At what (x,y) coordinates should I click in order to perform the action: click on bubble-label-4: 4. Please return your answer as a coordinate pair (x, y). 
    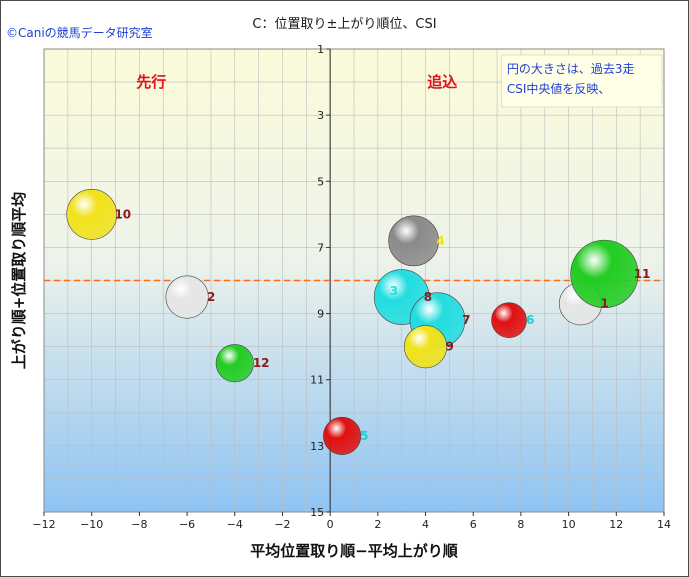
    Looking at the image, I should click on (440, 241).